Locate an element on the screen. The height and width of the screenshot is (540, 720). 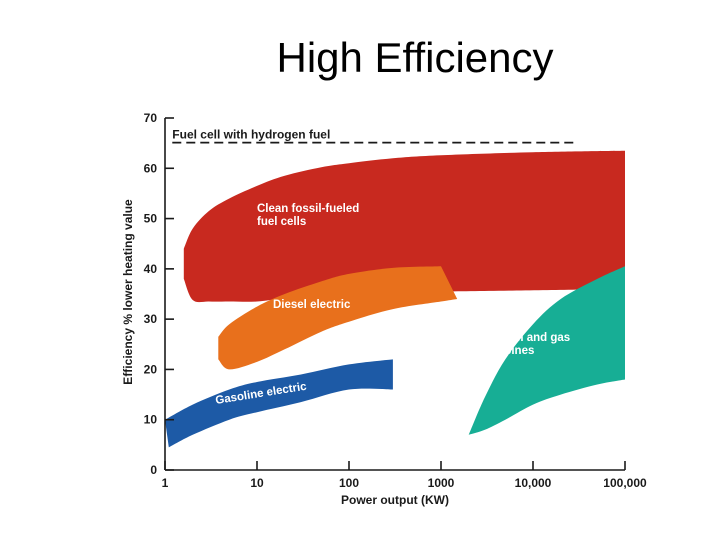
band-gasoline-electric is located at coordinates (279, 403).